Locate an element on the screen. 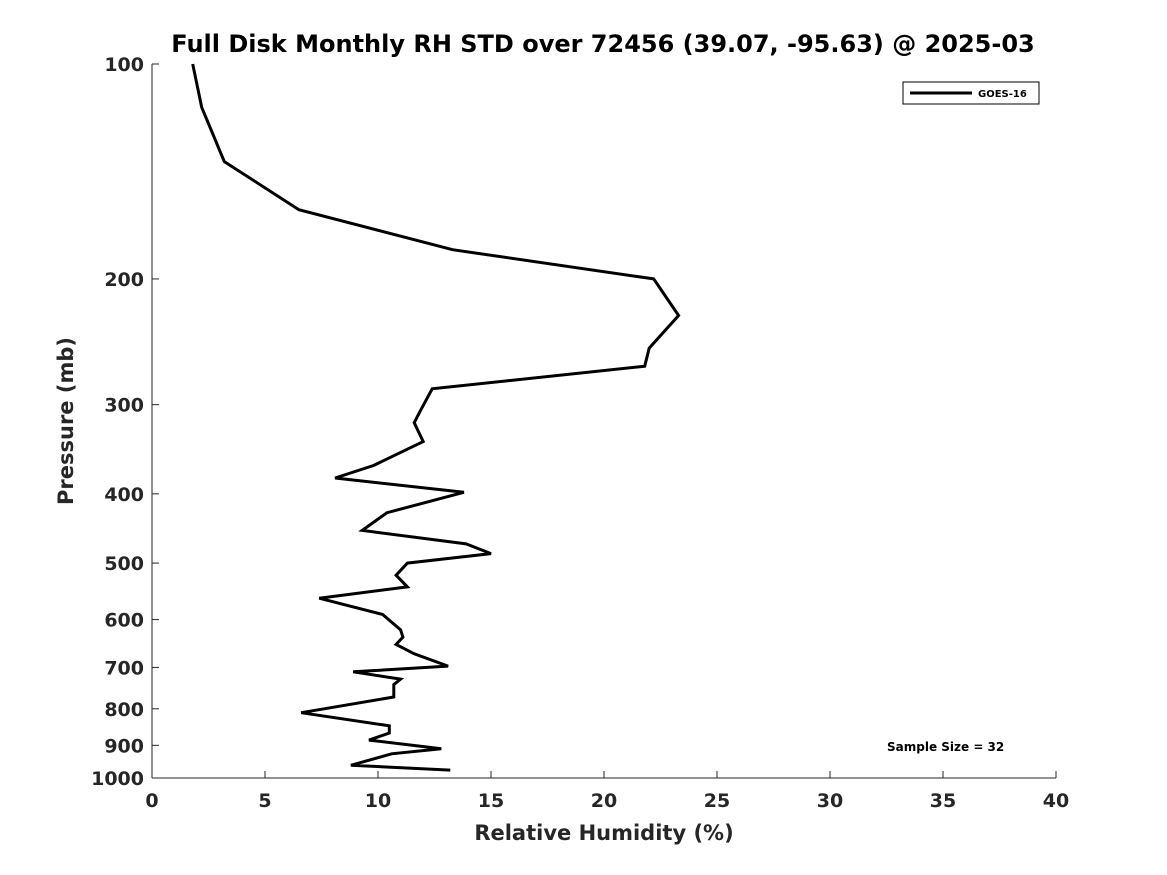 This screenshot has width=1167, height=875. legend-label-goes-16: GOES-16 is located at coordinates (1002, 94).